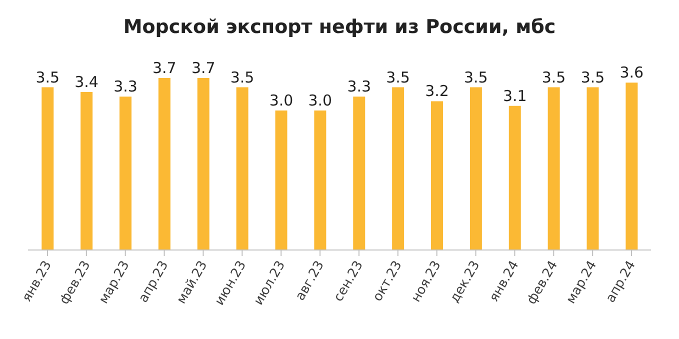 The height and width of the screenshot is (339, 679). What do you see at coordinates (514, 95) in the screenshot?
I see `data-label: 3.1` at bounding box center [514, 95].